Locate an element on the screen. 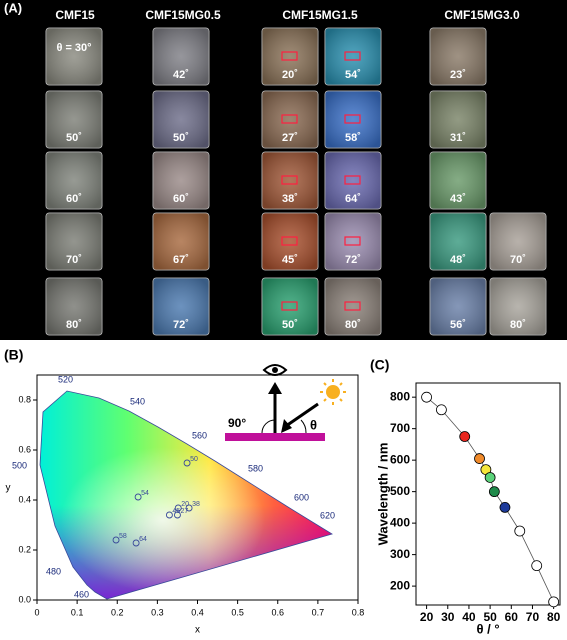 This screenshot has width=567, height=640. x-axis-label: x is located at coordinates (197, 630).